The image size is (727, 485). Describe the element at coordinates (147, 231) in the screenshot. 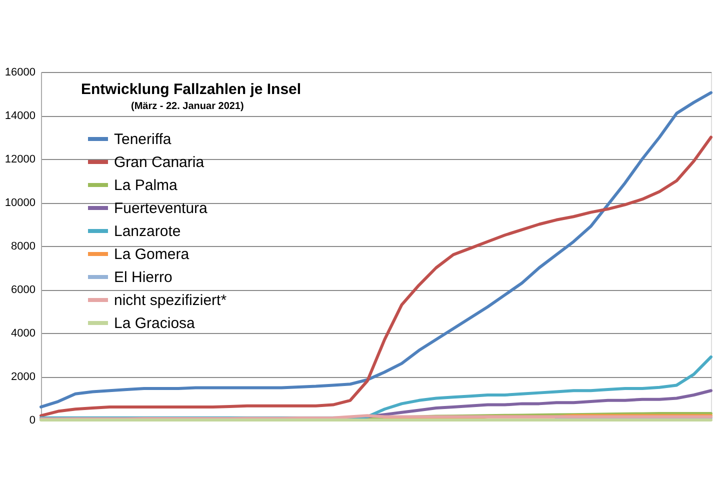

I see `legend-label: Lanzarote` at that location.